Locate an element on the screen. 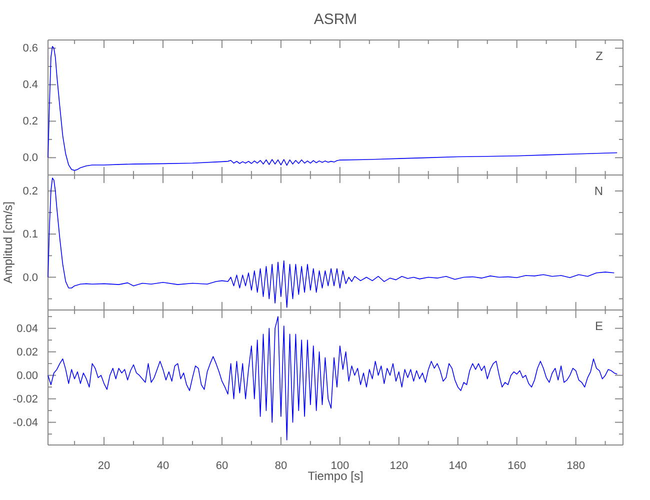  chart-title: ASRM is located at coordinates (336, 19).